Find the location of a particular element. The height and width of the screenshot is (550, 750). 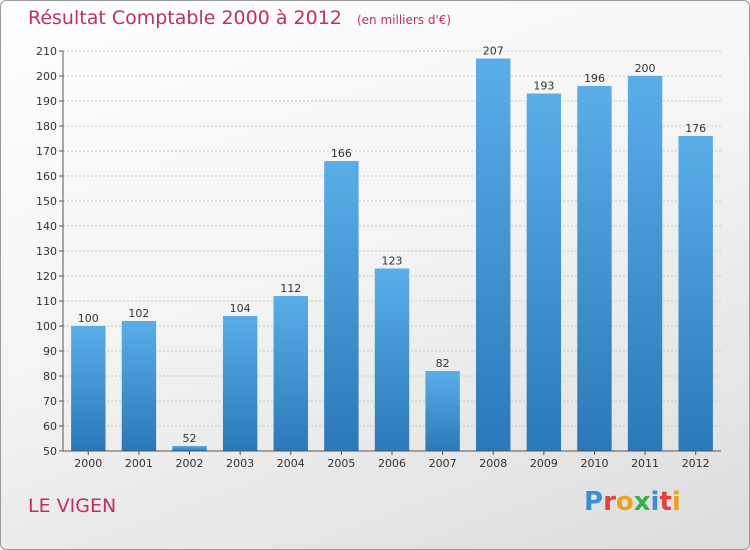

y-tick-label: 180 is located at coordinates (46, 126).